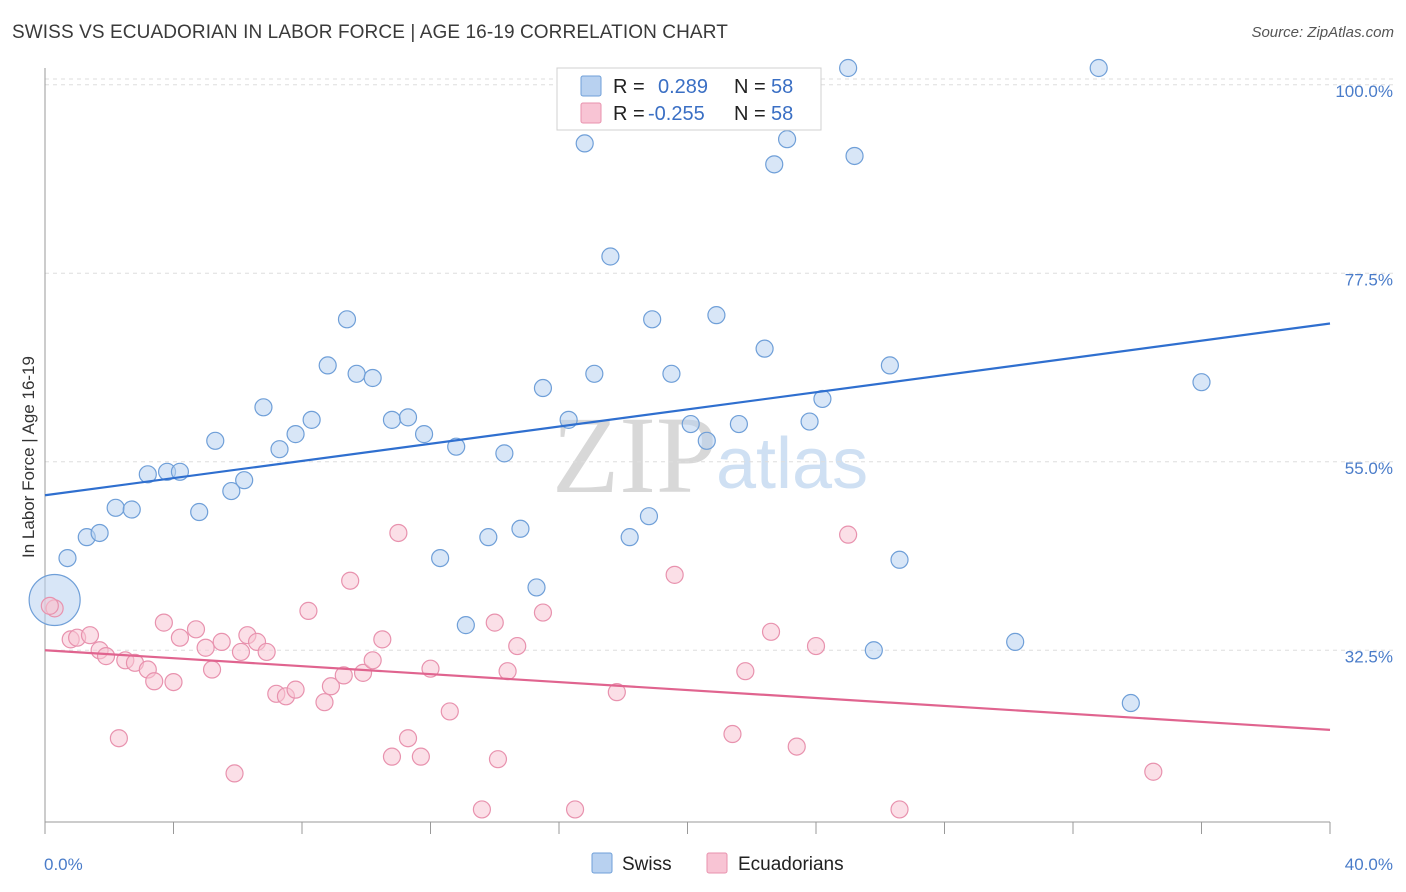 Image resolution: width=1406 pixels, height=892 pixels. I want to click on bottom-legend-swatch-swiss, so click(602, 863).